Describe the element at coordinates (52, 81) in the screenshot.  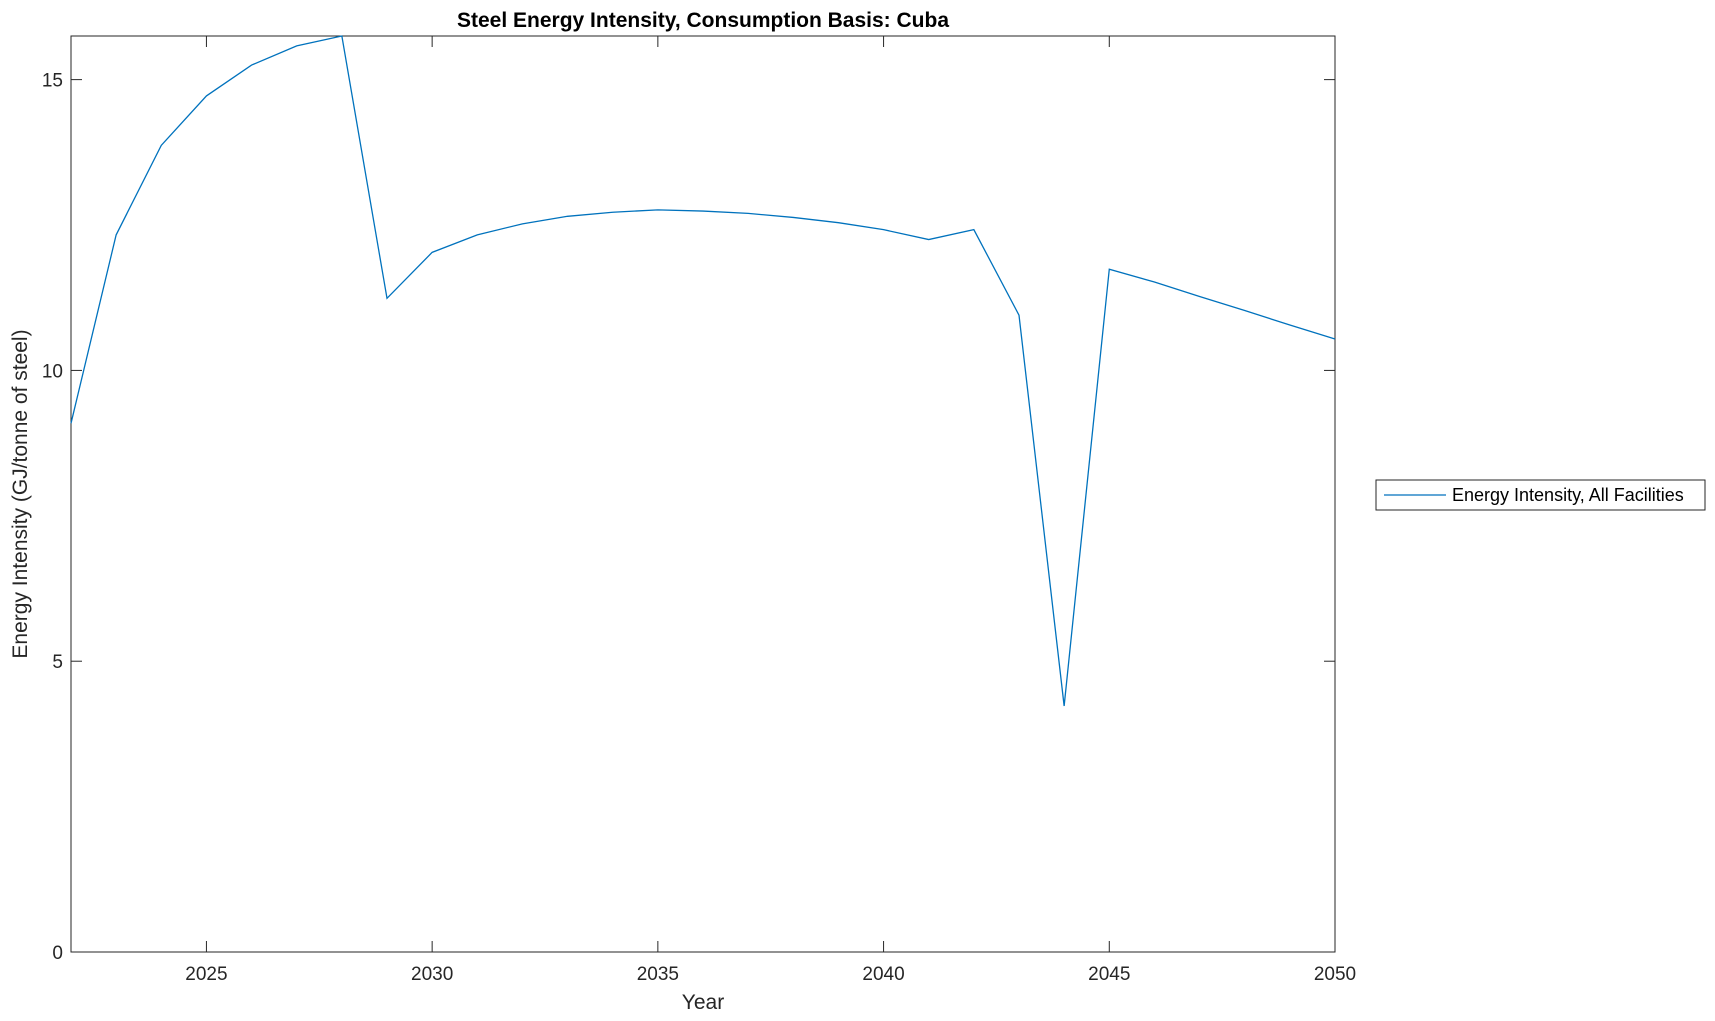
I see `y-tick-label: 15` at that location.